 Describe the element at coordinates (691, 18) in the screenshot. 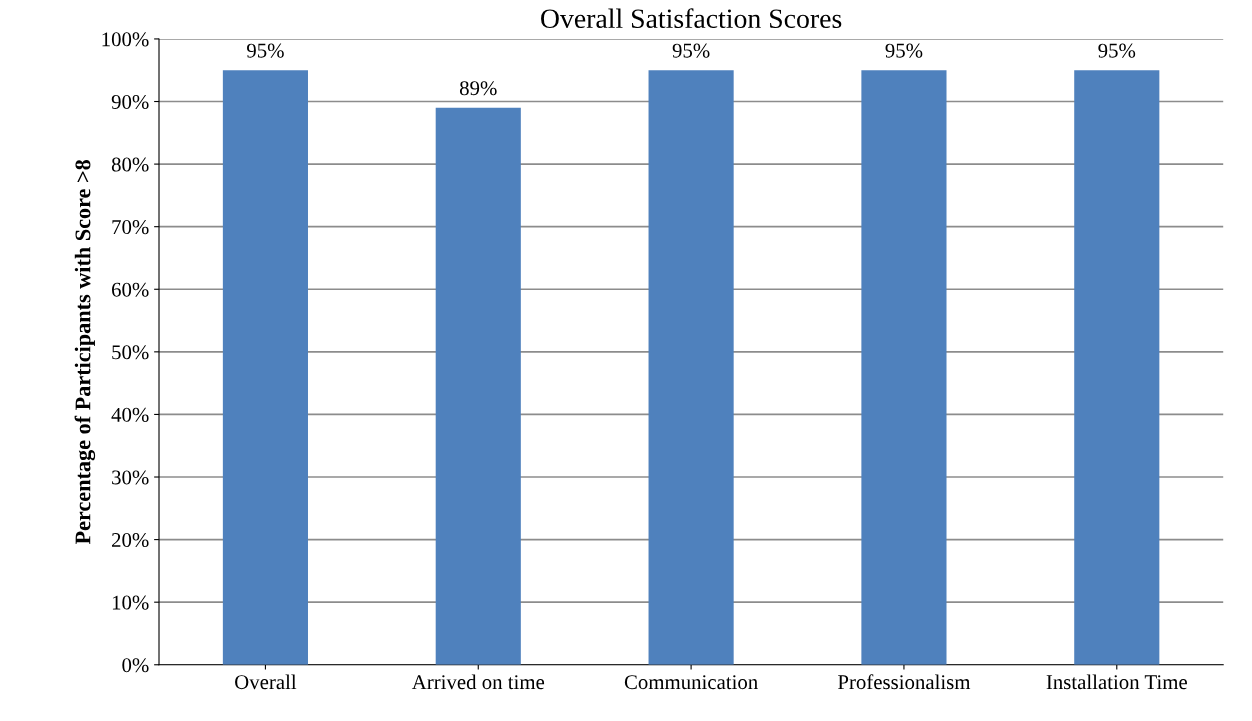

I see `chart-title: Overall Satisfaction Scores` at that location.